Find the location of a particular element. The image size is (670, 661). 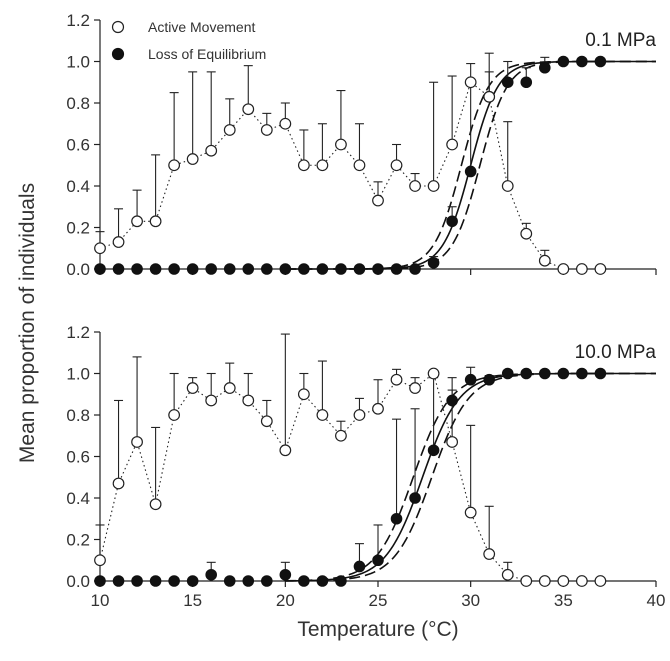

x-tick-label: 35 is located at coordinates (563, 600).